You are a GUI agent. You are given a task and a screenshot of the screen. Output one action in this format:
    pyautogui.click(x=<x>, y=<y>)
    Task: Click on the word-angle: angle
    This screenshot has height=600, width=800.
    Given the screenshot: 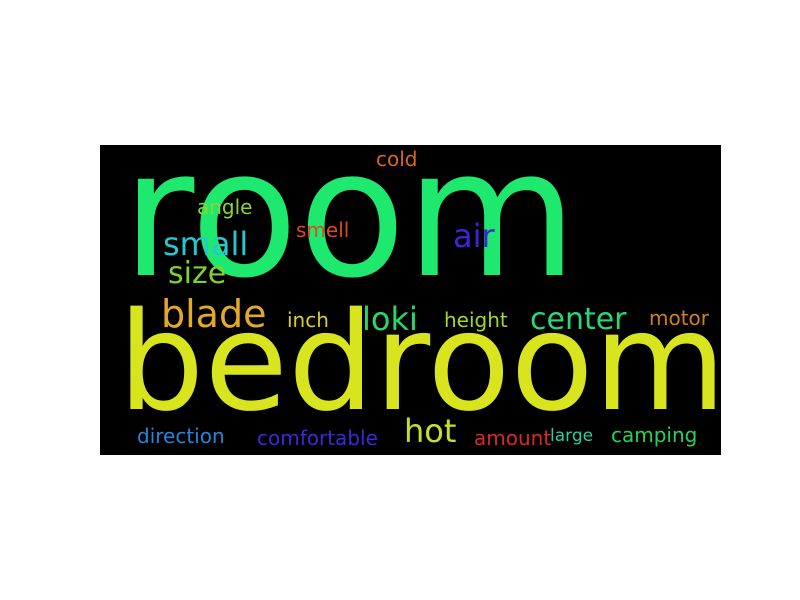 What is the action you would take?
    pyautogui.click(x=225, y=207)
    